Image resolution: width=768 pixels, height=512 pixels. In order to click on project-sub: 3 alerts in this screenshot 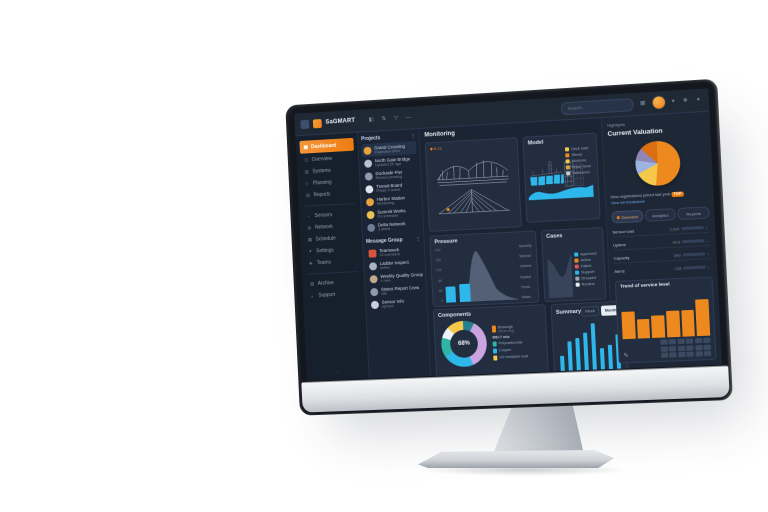, I will do `click(384, 229)`.